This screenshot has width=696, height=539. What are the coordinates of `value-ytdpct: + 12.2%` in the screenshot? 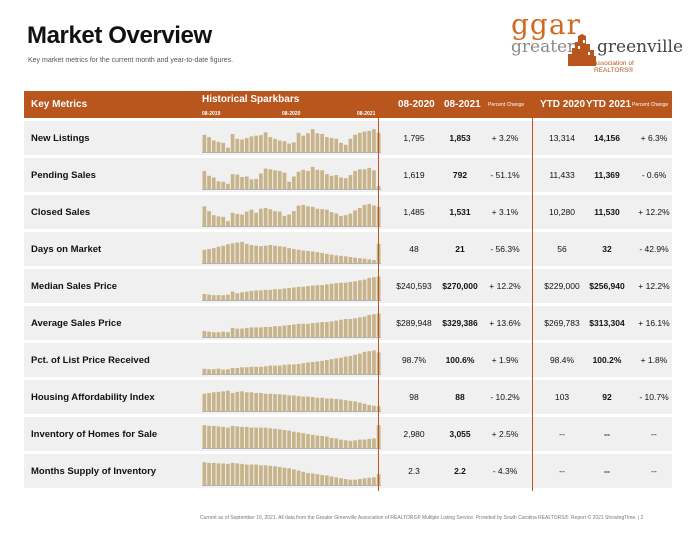 It's located at (654, 212).